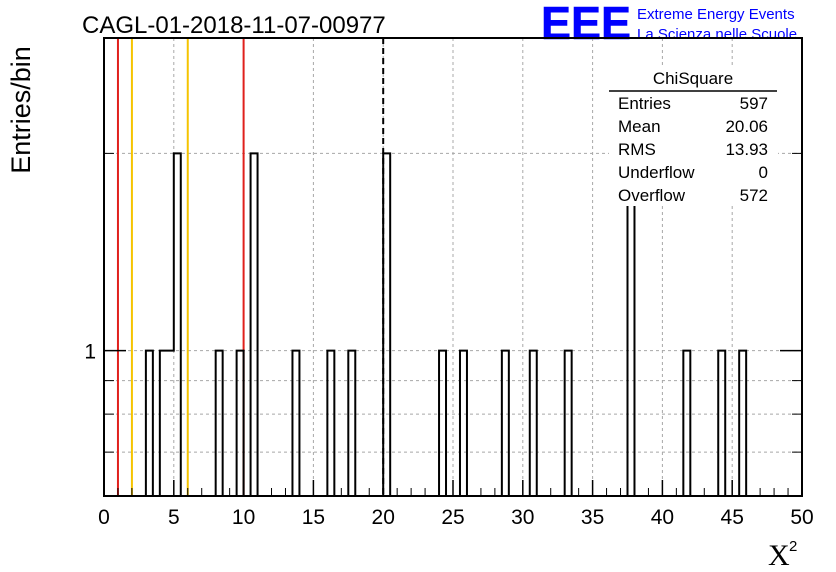 This screenshot has height=572, width=836. Describe the element at coordinates (716, 14) in the screenshot. I see `eee-logo-line1: Extreme Energy Events` at that location.